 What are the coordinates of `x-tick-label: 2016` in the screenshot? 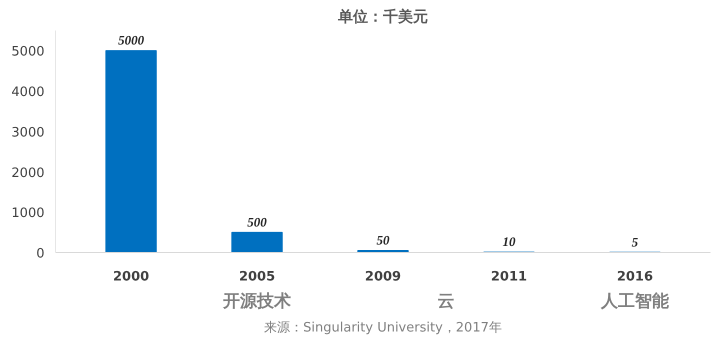 It's located at (635, 277).